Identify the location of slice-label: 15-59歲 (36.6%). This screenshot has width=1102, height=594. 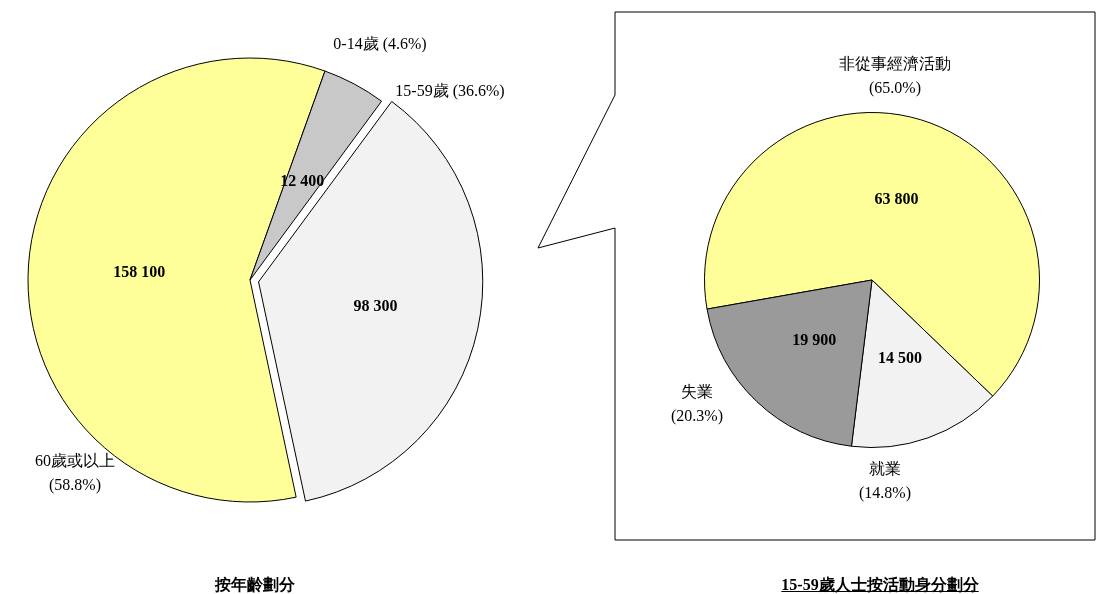
(450, 91).